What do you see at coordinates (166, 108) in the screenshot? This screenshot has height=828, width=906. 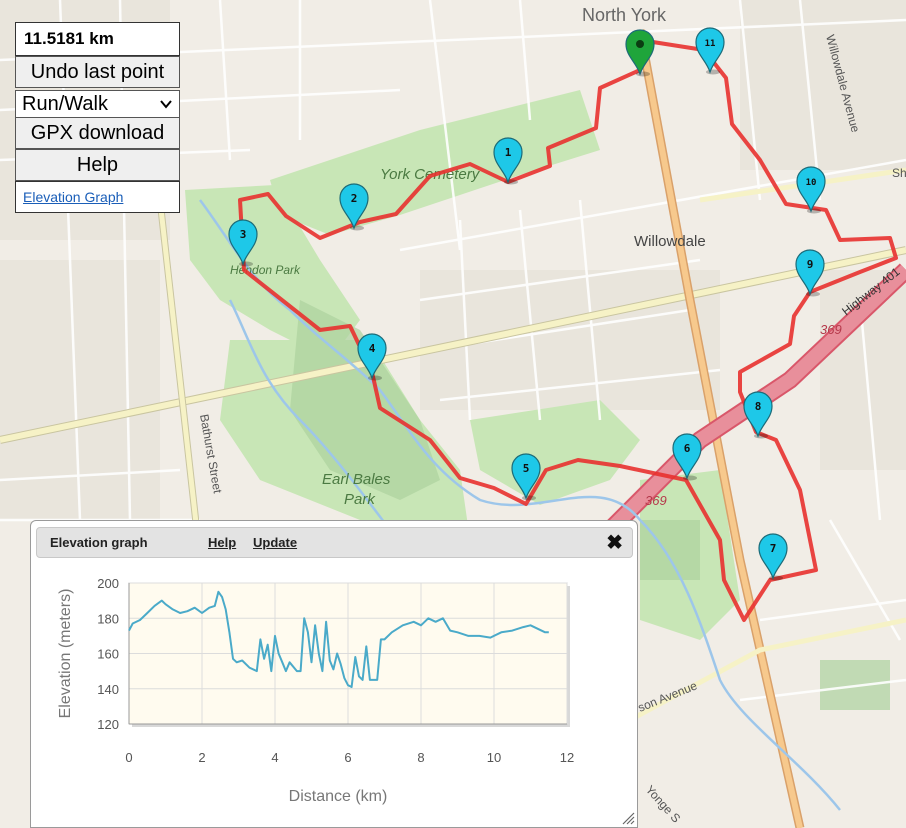 I see `chevron-down-icon` at bounding box center [166, 108].